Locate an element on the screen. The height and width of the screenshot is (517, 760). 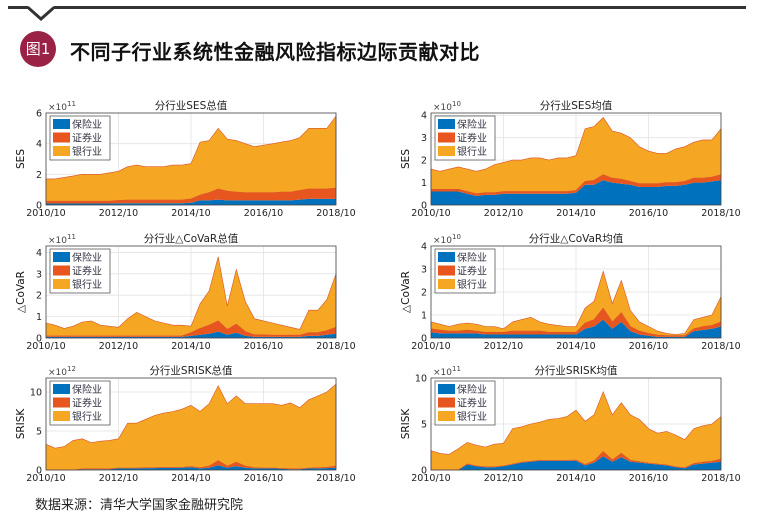
chart-title: 分行业SES均值 is located at coordinates (576, 105).